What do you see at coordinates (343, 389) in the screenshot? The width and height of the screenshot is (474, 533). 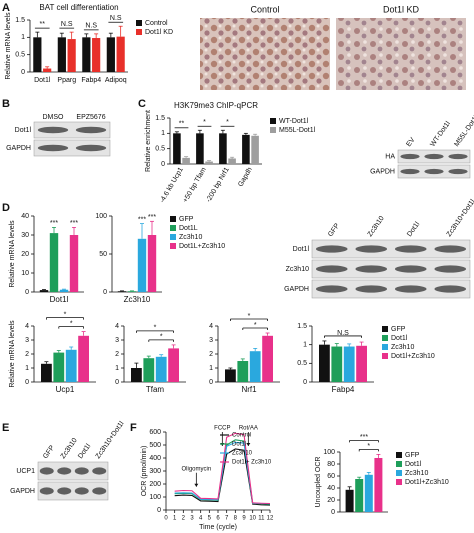 I see `x-tick-label: Fabp4` at bounding box center [343, 389].